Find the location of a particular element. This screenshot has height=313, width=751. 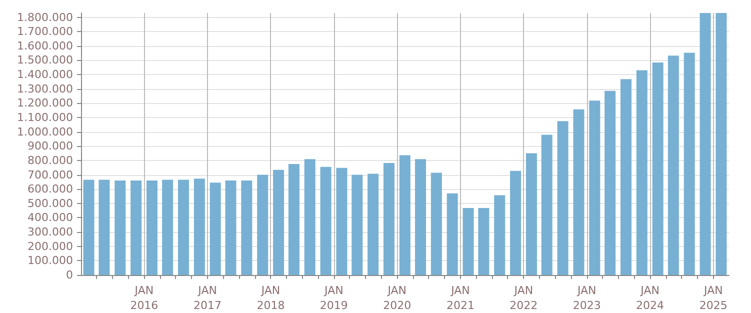

x-tick-label: JAN 2024 is located at coordinates (650, 298).